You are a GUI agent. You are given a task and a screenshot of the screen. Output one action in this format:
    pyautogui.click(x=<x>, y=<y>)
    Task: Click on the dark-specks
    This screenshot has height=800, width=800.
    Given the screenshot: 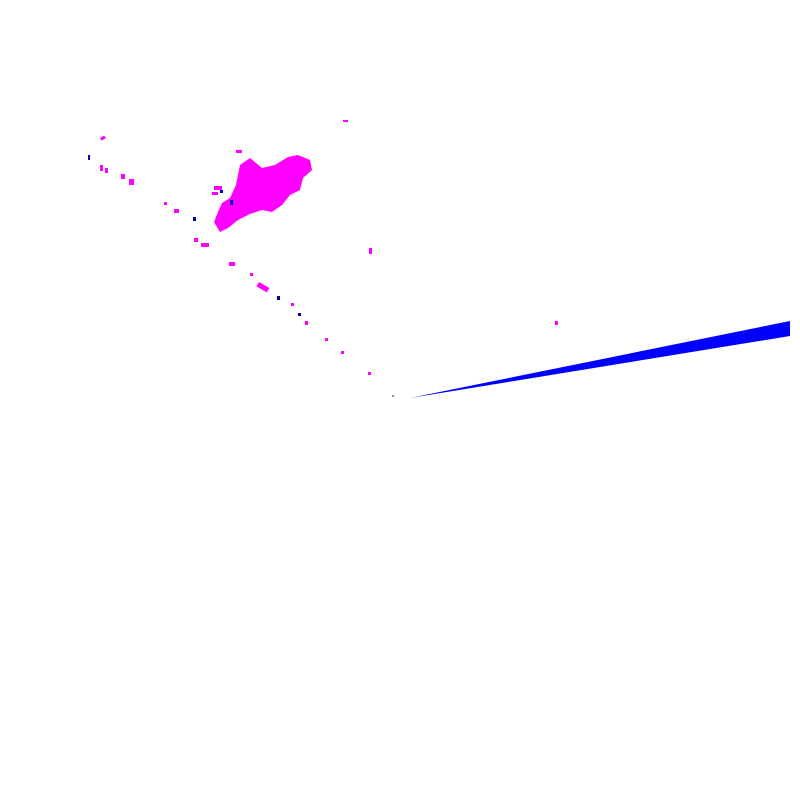 What is the action you would take?
    pyautogui.click(x=226, y=197)
    